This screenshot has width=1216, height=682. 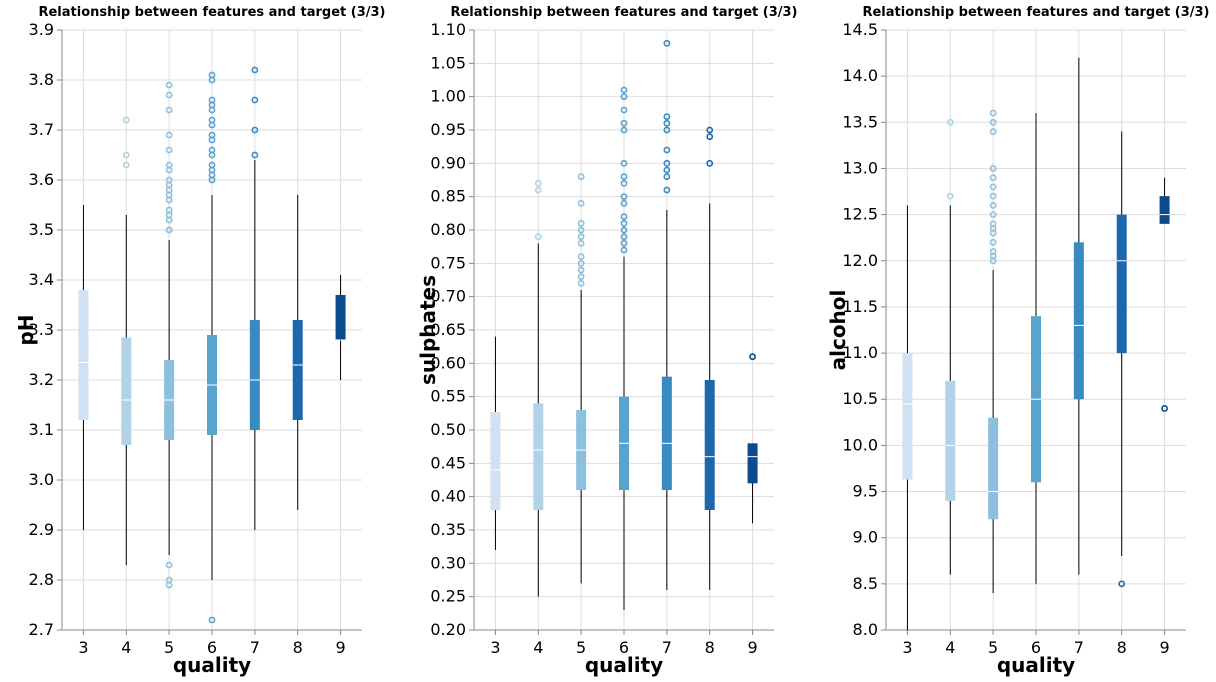 I want to click on y-tick-label: 3.7, so click(x=41, y=129).